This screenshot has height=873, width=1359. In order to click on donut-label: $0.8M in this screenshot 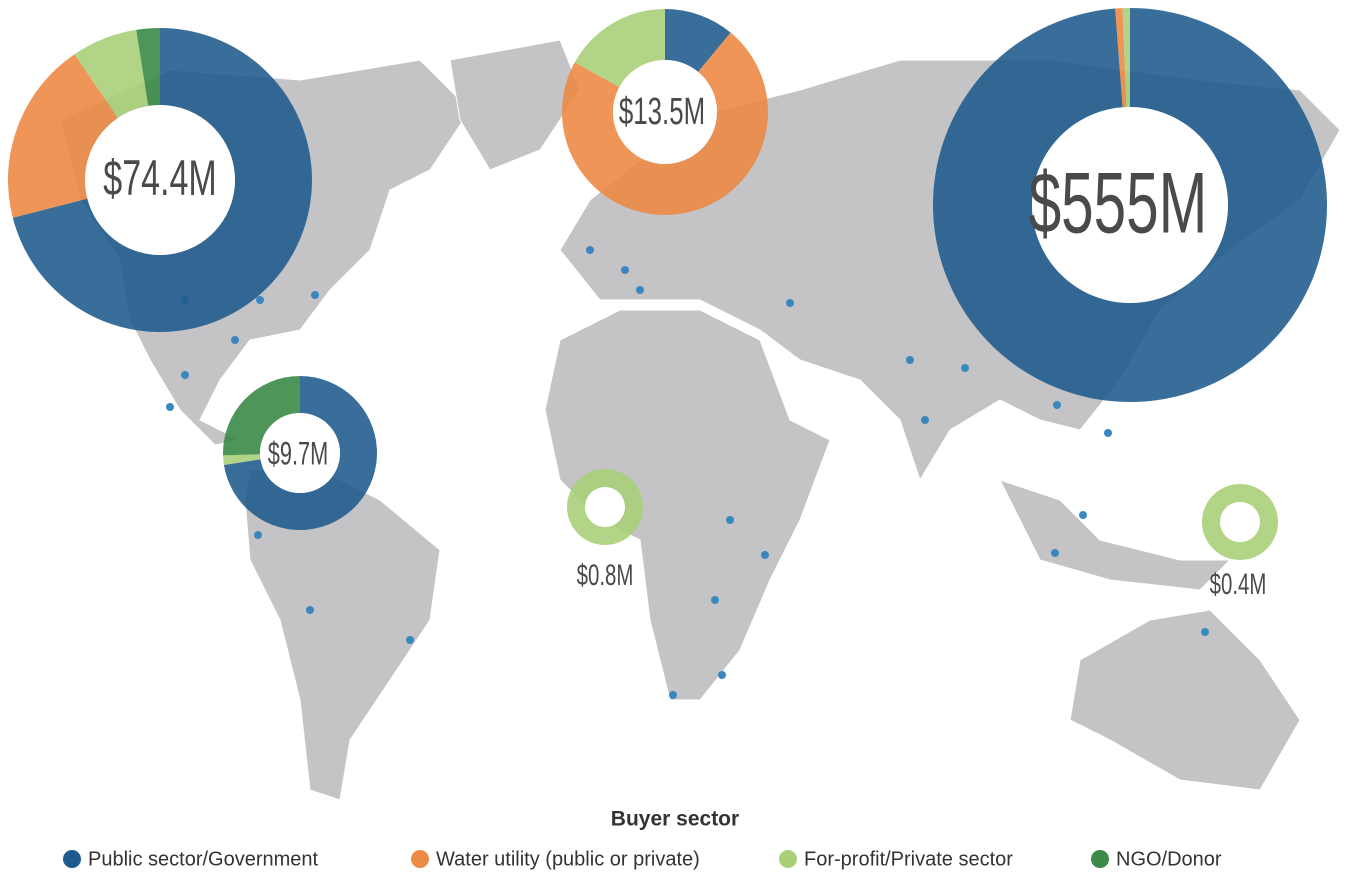, I will do `click(605, 575)`.